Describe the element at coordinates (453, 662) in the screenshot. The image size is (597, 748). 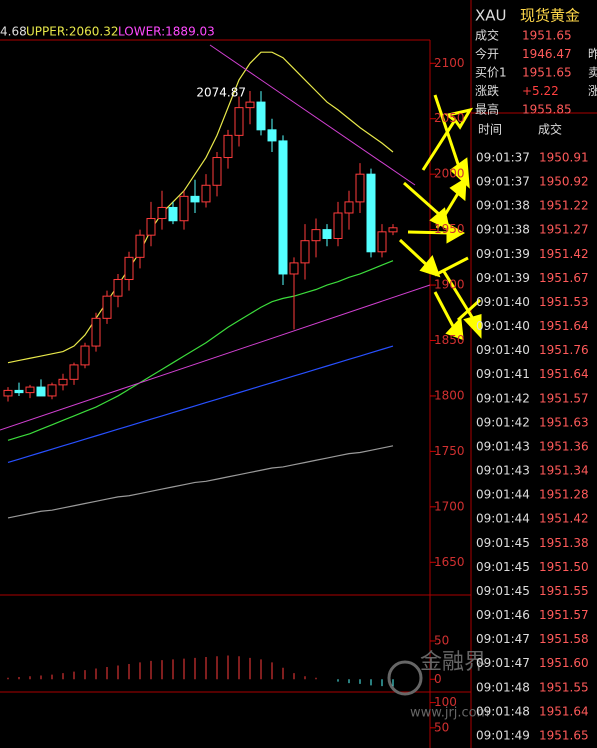
I see `watermark-brand: 金融界` at that location.